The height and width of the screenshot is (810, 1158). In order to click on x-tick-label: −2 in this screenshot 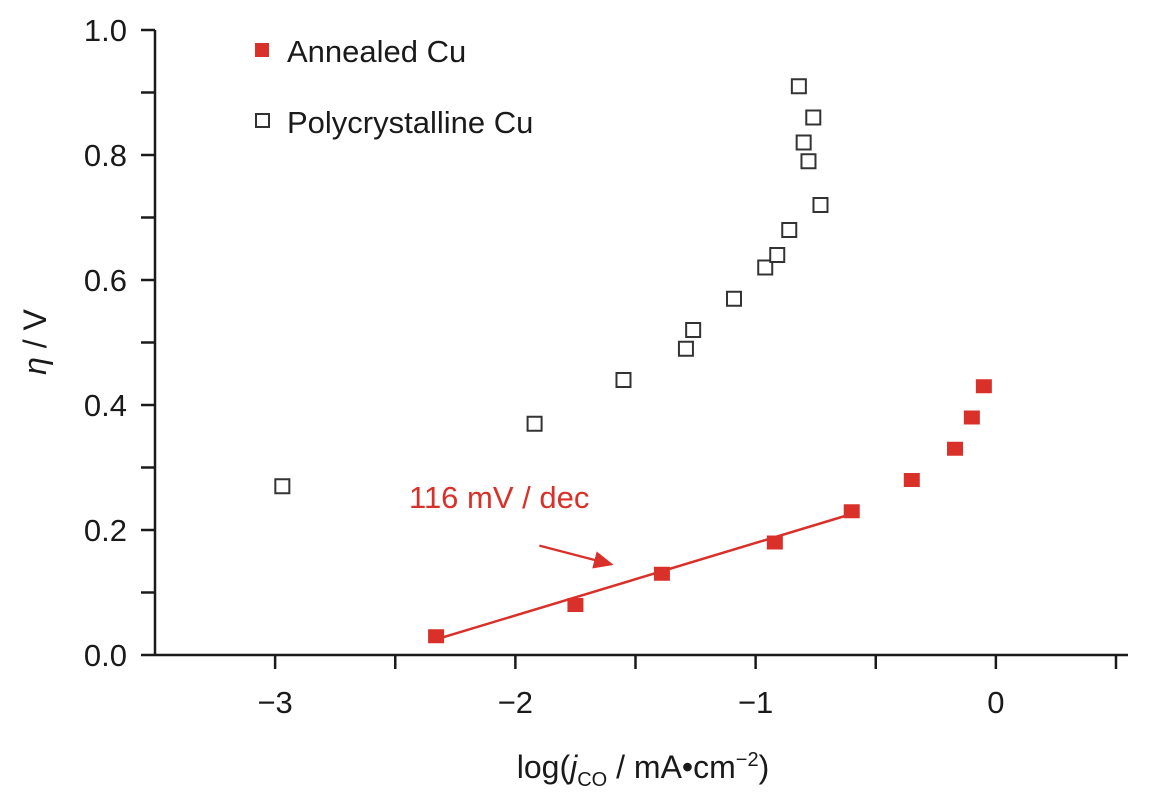, I will do `click(515, 702)`.